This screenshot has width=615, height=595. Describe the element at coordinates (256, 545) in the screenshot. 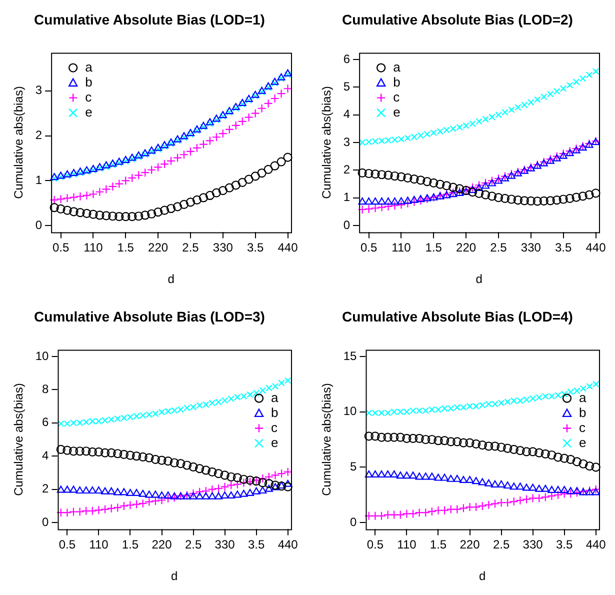

I see `x-tick-label: 3.5` at that location.